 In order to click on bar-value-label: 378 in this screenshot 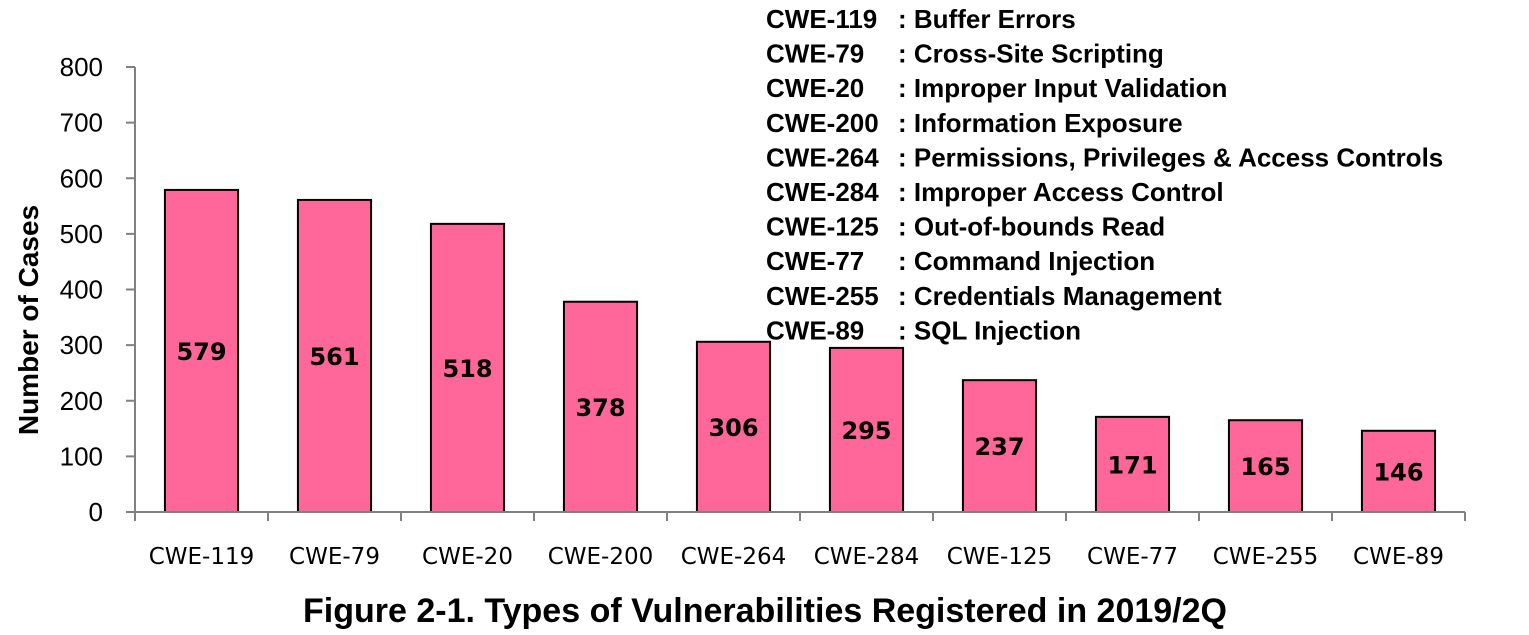, I will do `click(600, 408)`.